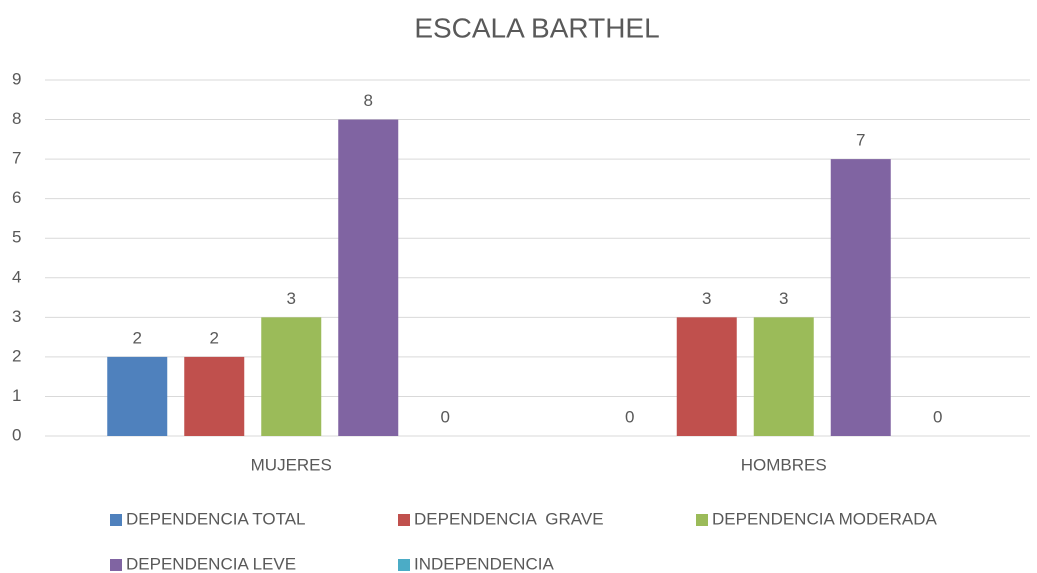 The image size is (1037, 573). Describe the element at coordinates (16, 434) in the screenshot. I see `y-tick-label: 0` at that location.